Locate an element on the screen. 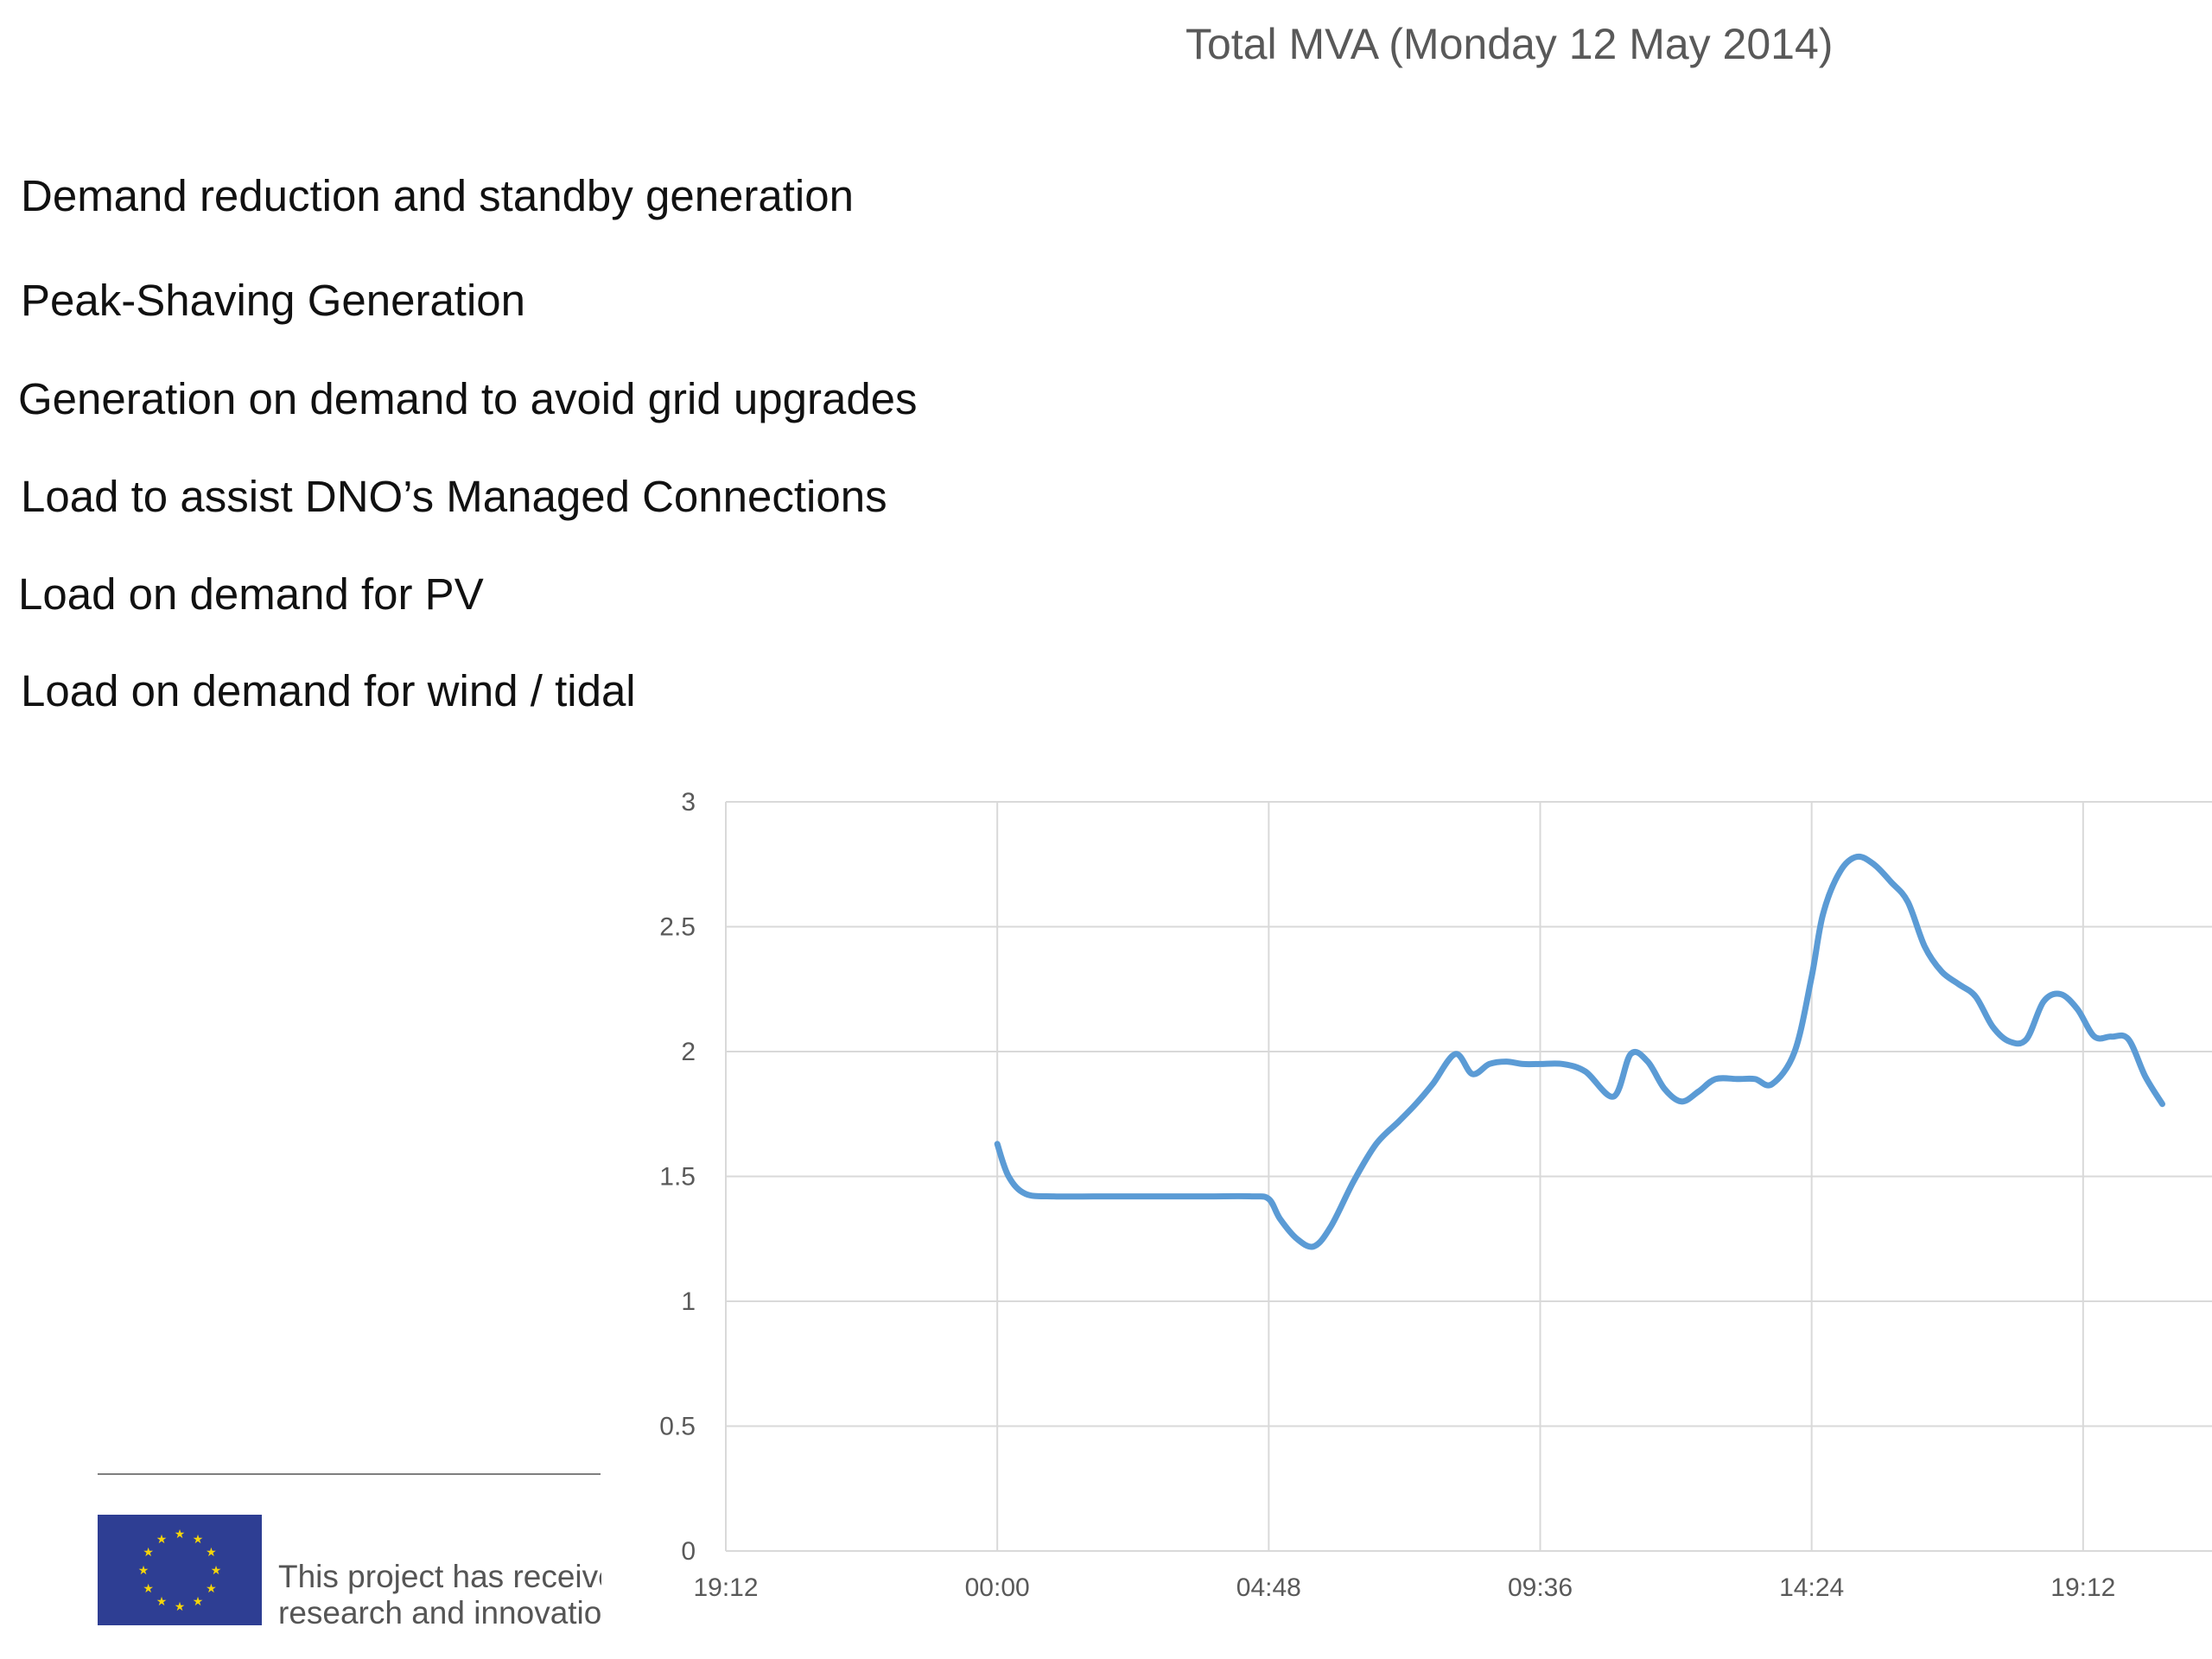 The width and height of the screenshot is (2212, 1659). y-tick-label: 1 is located at coordinates (688, 1301).